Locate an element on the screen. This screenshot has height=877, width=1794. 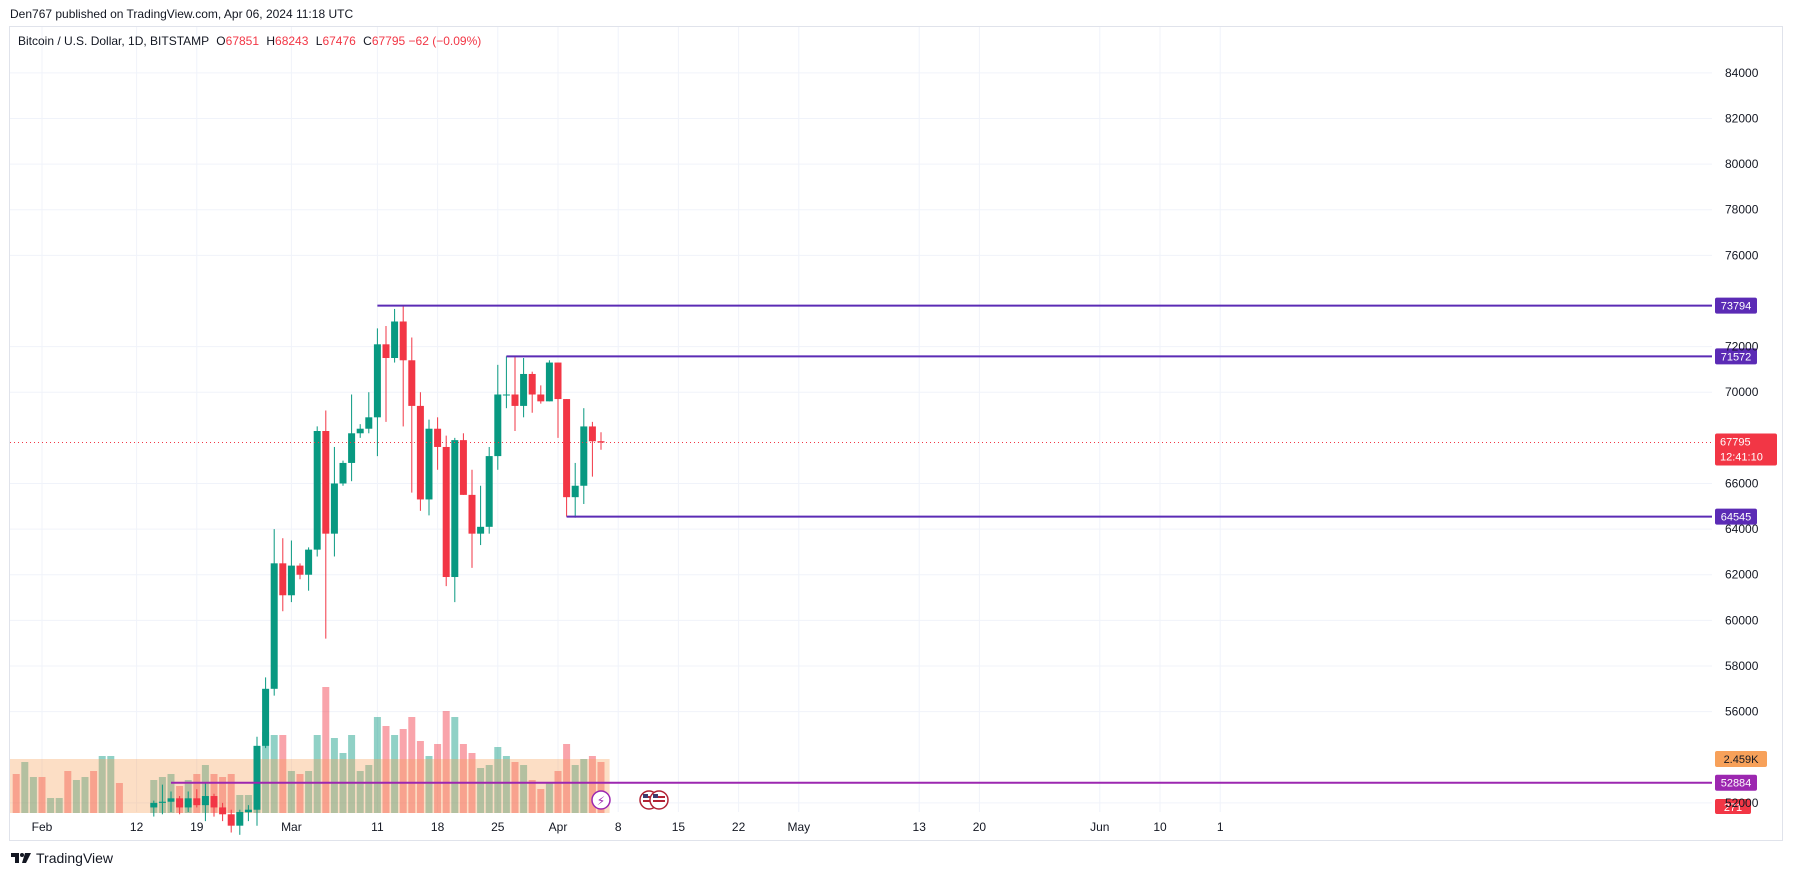
x-tick-label: Apr is located at coordinates (558, 827).